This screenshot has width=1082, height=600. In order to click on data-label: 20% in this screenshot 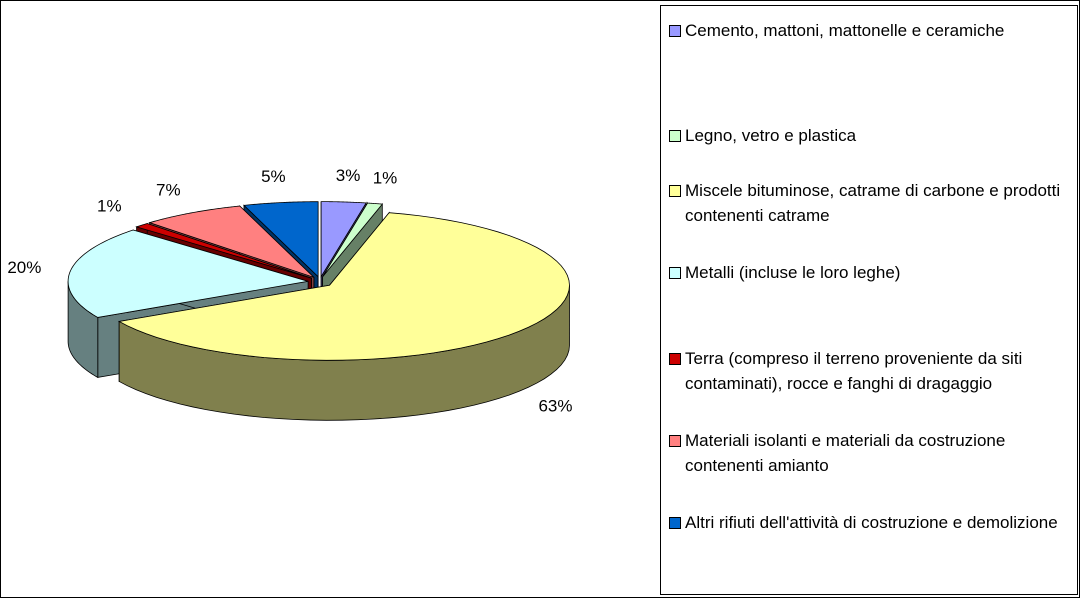, I will do `click(24, 267)`.